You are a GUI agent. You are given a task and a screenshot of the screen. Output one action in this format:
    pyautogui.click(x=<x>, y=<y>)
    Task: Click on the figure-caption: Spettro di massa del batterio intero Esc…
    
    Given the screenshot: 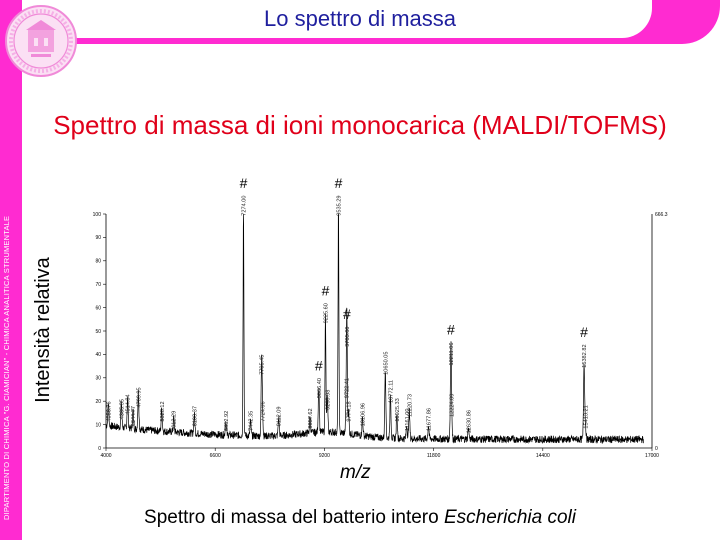 What is the action you would take?
    pyautogui.click(x=360, y=518)
    